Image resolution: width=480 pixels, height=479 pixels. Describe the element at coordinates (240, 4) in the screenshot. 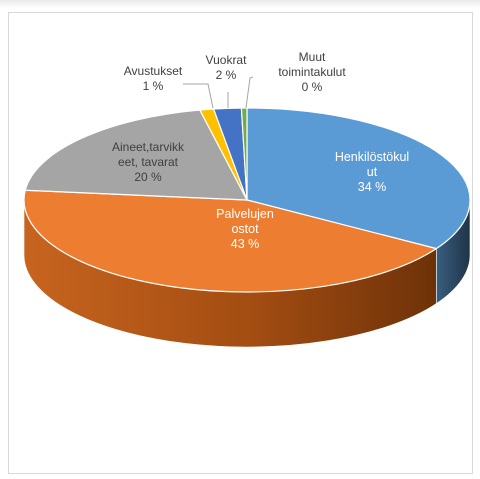

I see `chart-top-border` at that location.